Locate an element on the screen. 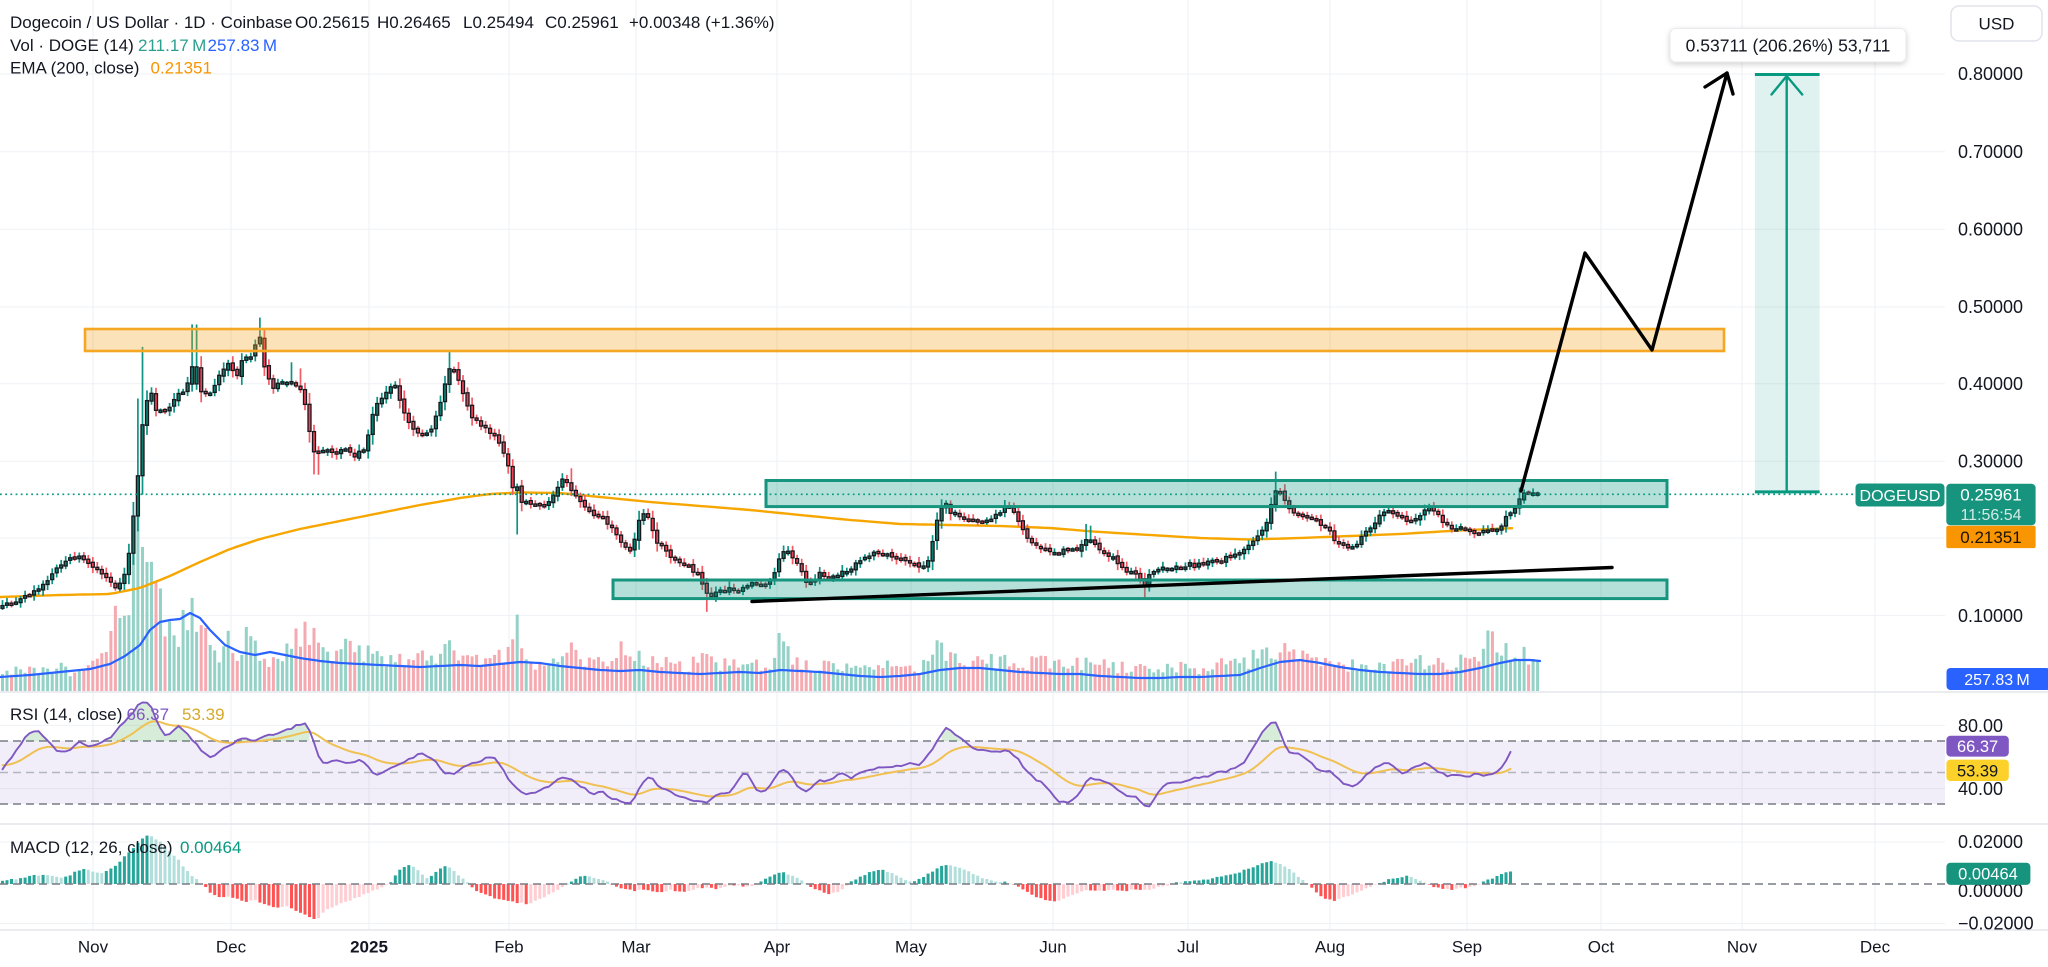 The height and width of the screenshot is (967, 2048). svg-text: 0.80000 is located at coordinates (1990, 74).